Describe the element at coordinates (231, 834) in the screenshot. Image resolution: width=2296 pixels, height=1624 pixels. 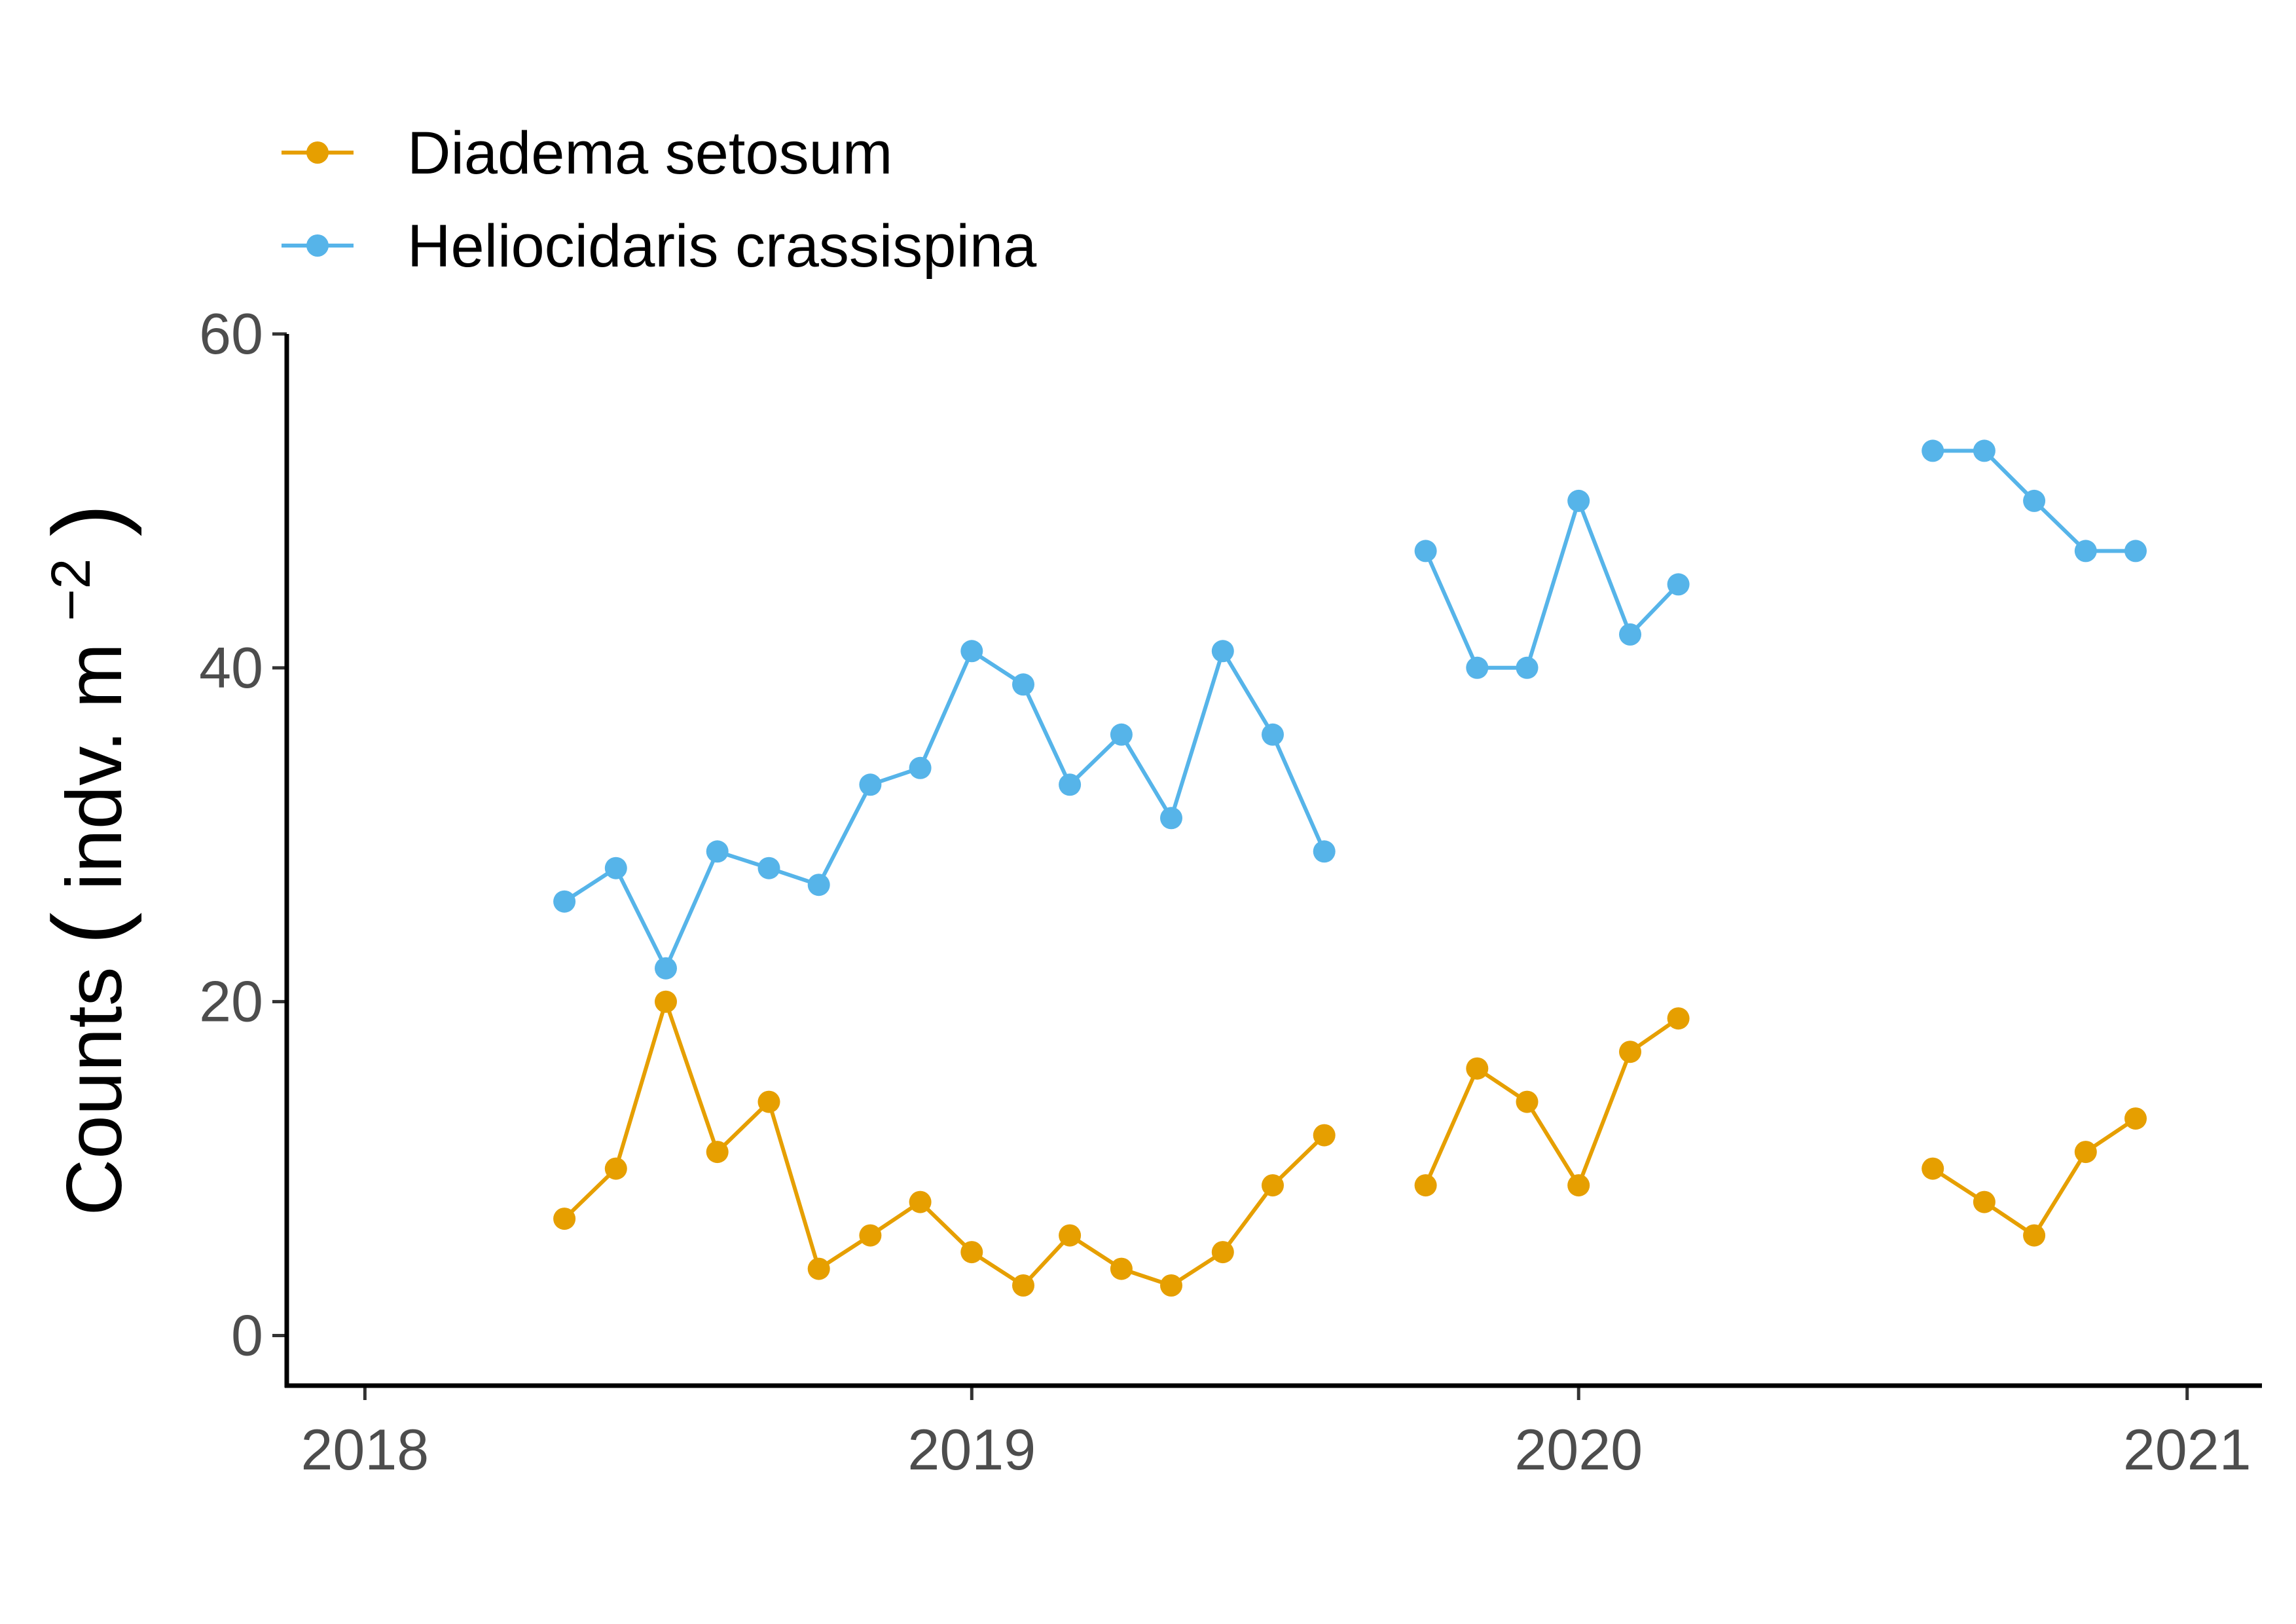
I see `y-tick-labels: 0 20 40 60` at that location.